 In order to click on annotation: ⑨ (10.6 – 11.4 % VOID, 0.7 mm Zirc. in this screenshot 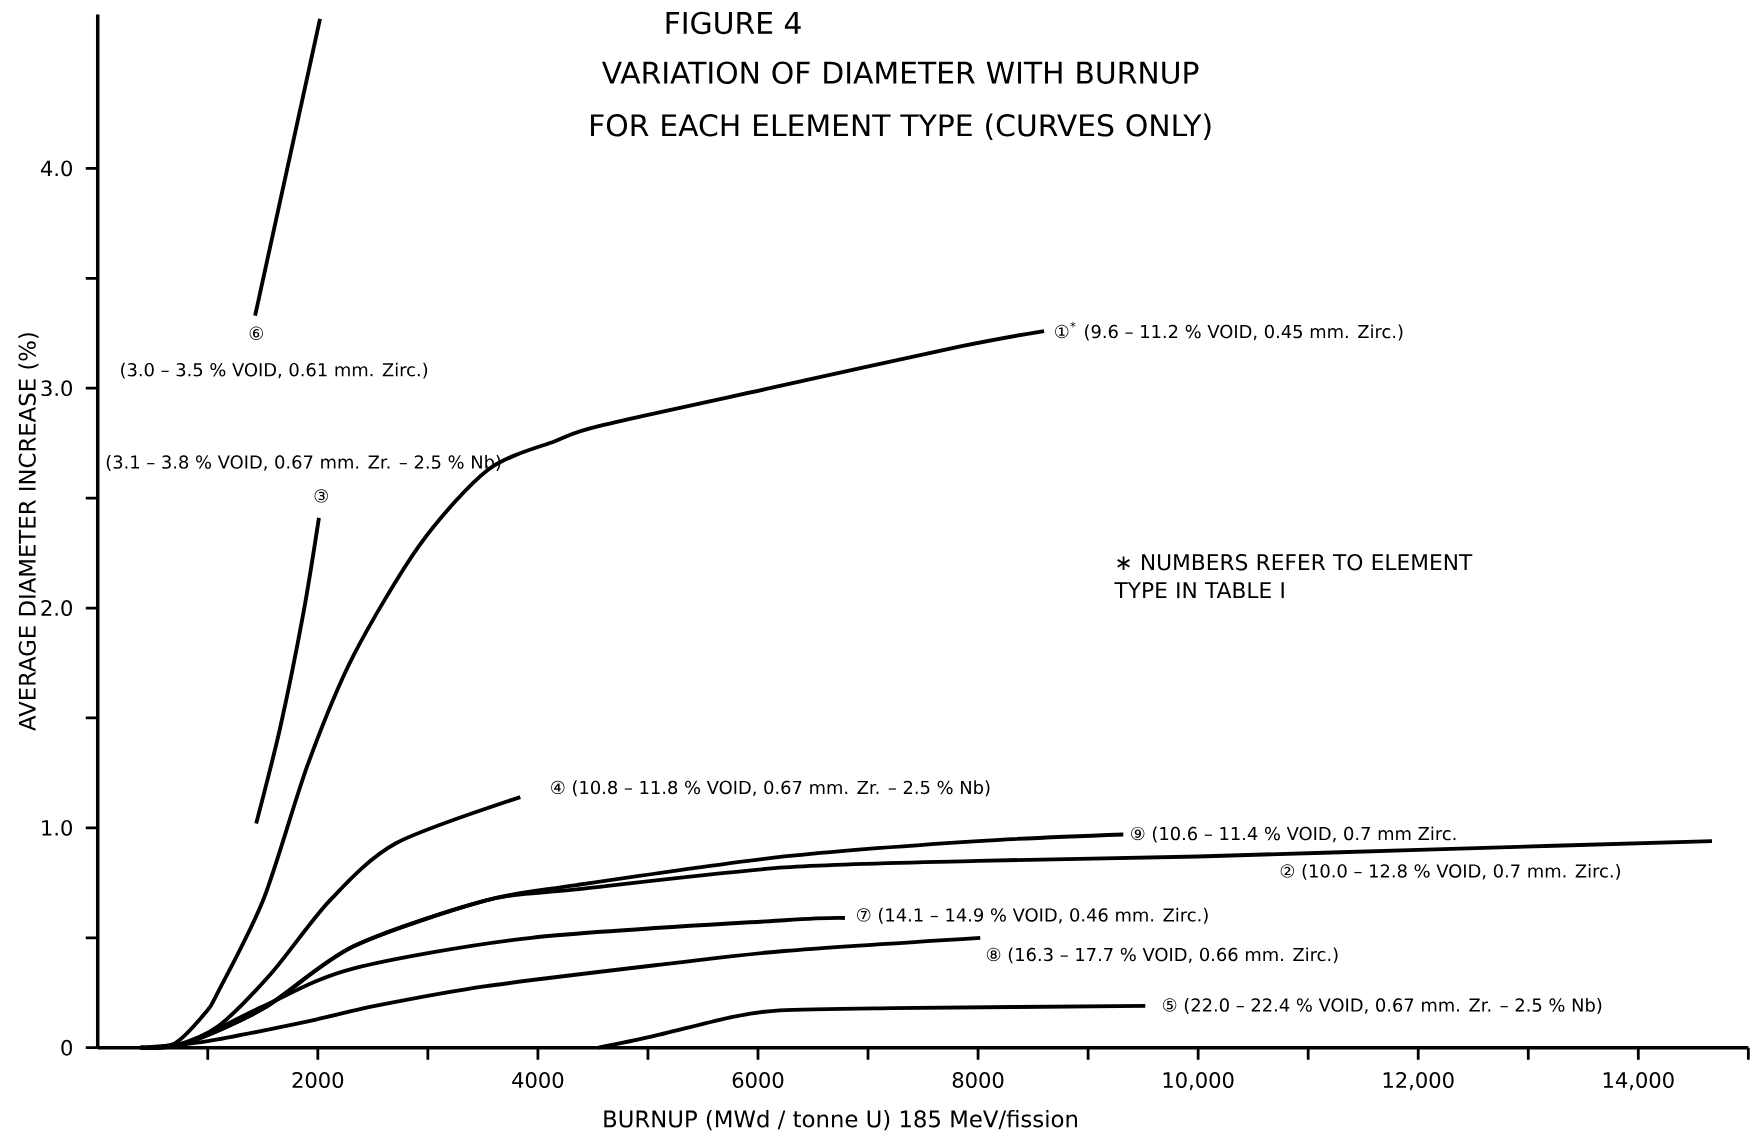, I will do `click(1293, 834)`.